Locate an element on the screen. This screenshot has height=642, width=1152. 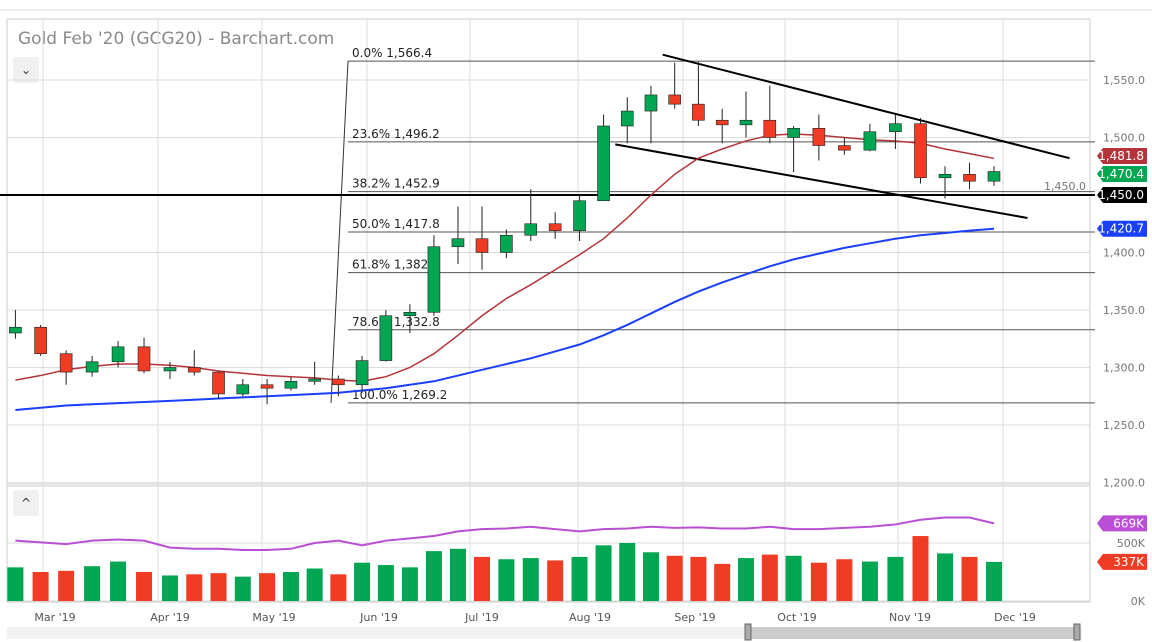
y-tick-label: 1,550.0 is located at coordinates (1124, 80).